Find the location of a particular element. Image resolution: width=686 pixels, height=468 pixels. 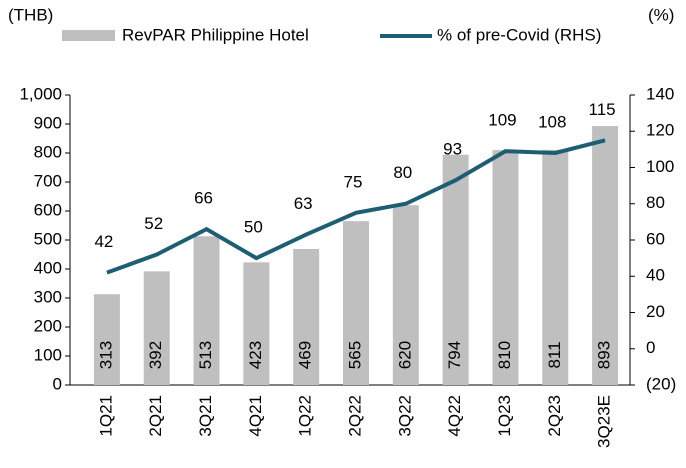

x-tick-label: 1Q21 is located at coordinates (105, 416).